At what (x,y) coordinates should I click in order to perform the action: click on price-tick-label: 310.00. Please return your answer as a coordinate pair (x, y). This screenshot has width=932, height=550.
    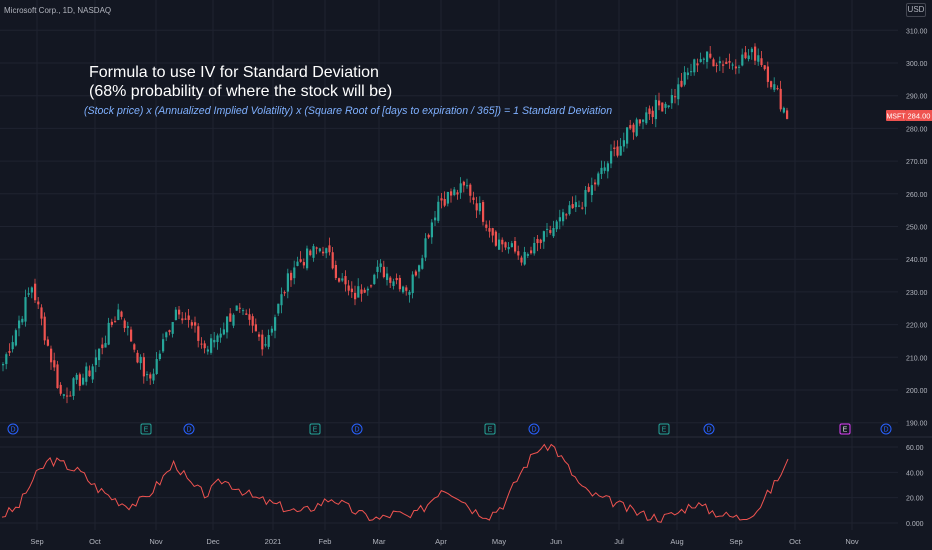
    Looking at the image, I should click on (917, 31).